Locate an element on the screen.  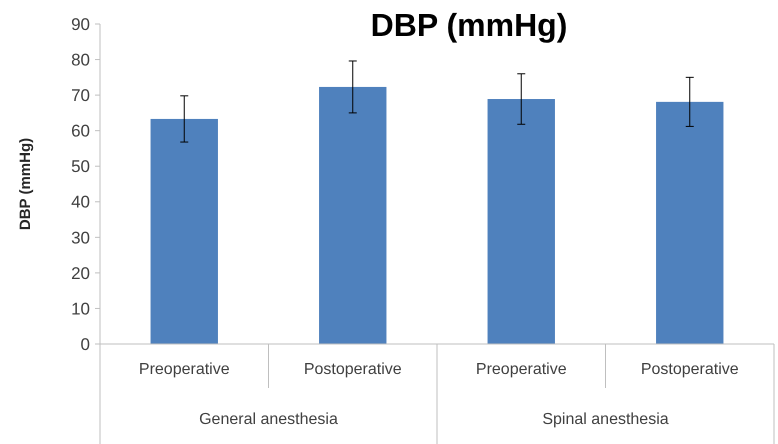
y-tick-label: 50 is located at coordinates (80, 166).